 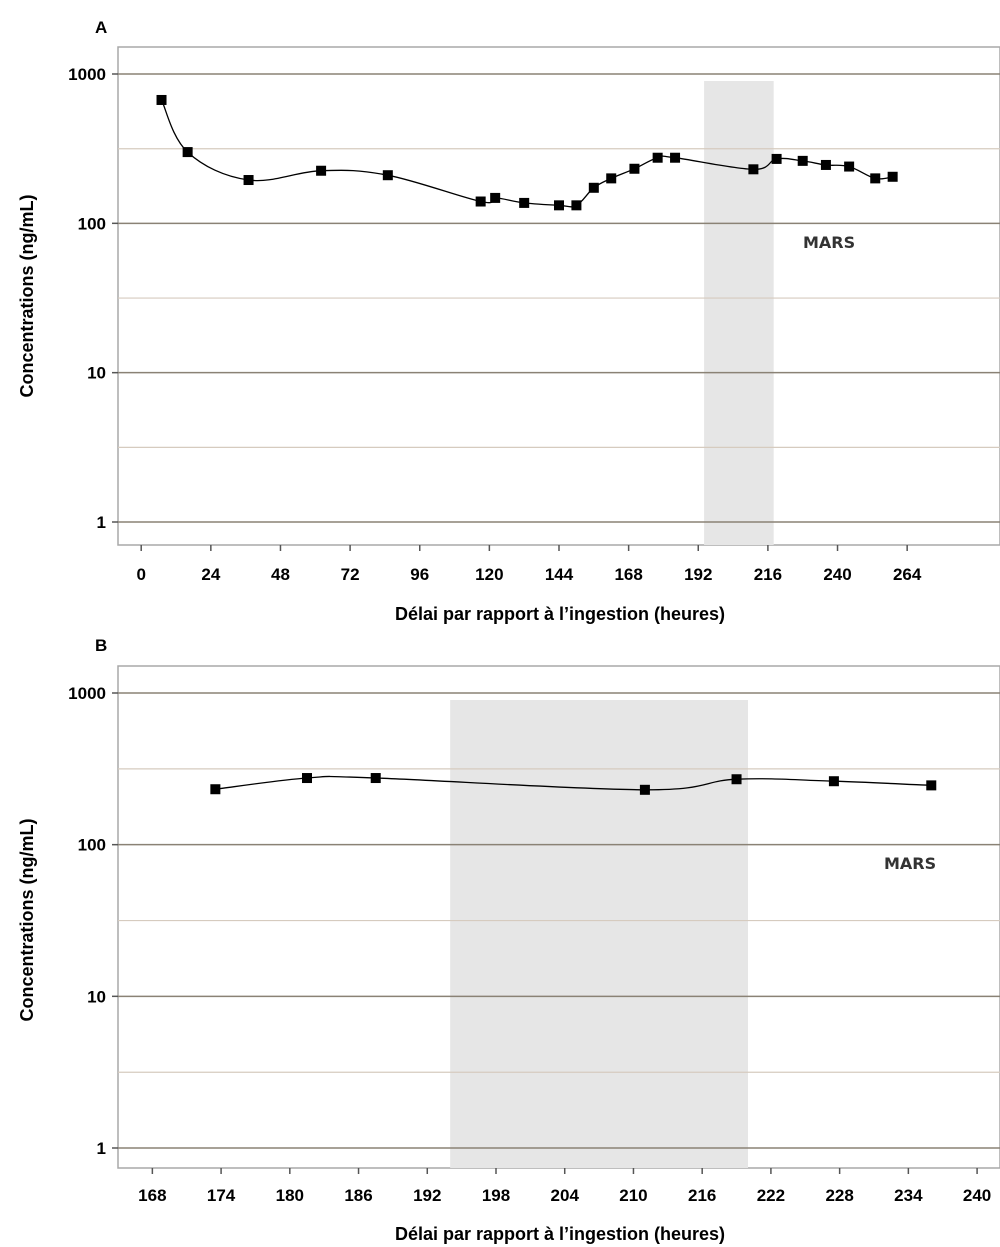 I want to click on x-tick-label: 144, so click(x=559, y=574).